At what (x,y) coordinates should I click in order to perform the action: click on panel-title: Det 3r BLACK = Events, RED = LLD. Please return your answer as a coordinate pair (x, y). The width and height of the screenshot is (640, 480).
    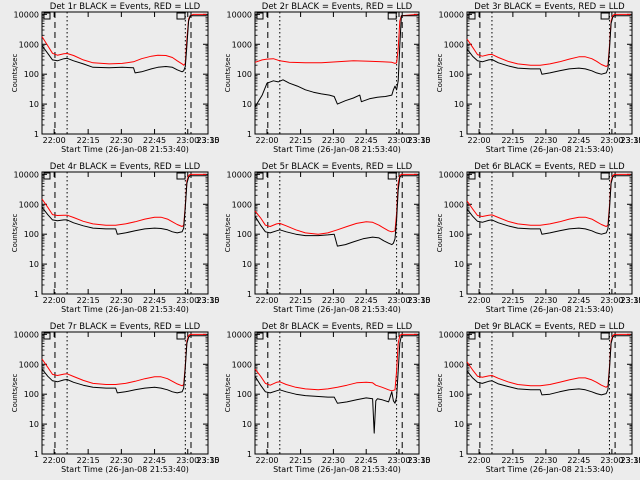
    Looking at the image, I should click on (549, 7).